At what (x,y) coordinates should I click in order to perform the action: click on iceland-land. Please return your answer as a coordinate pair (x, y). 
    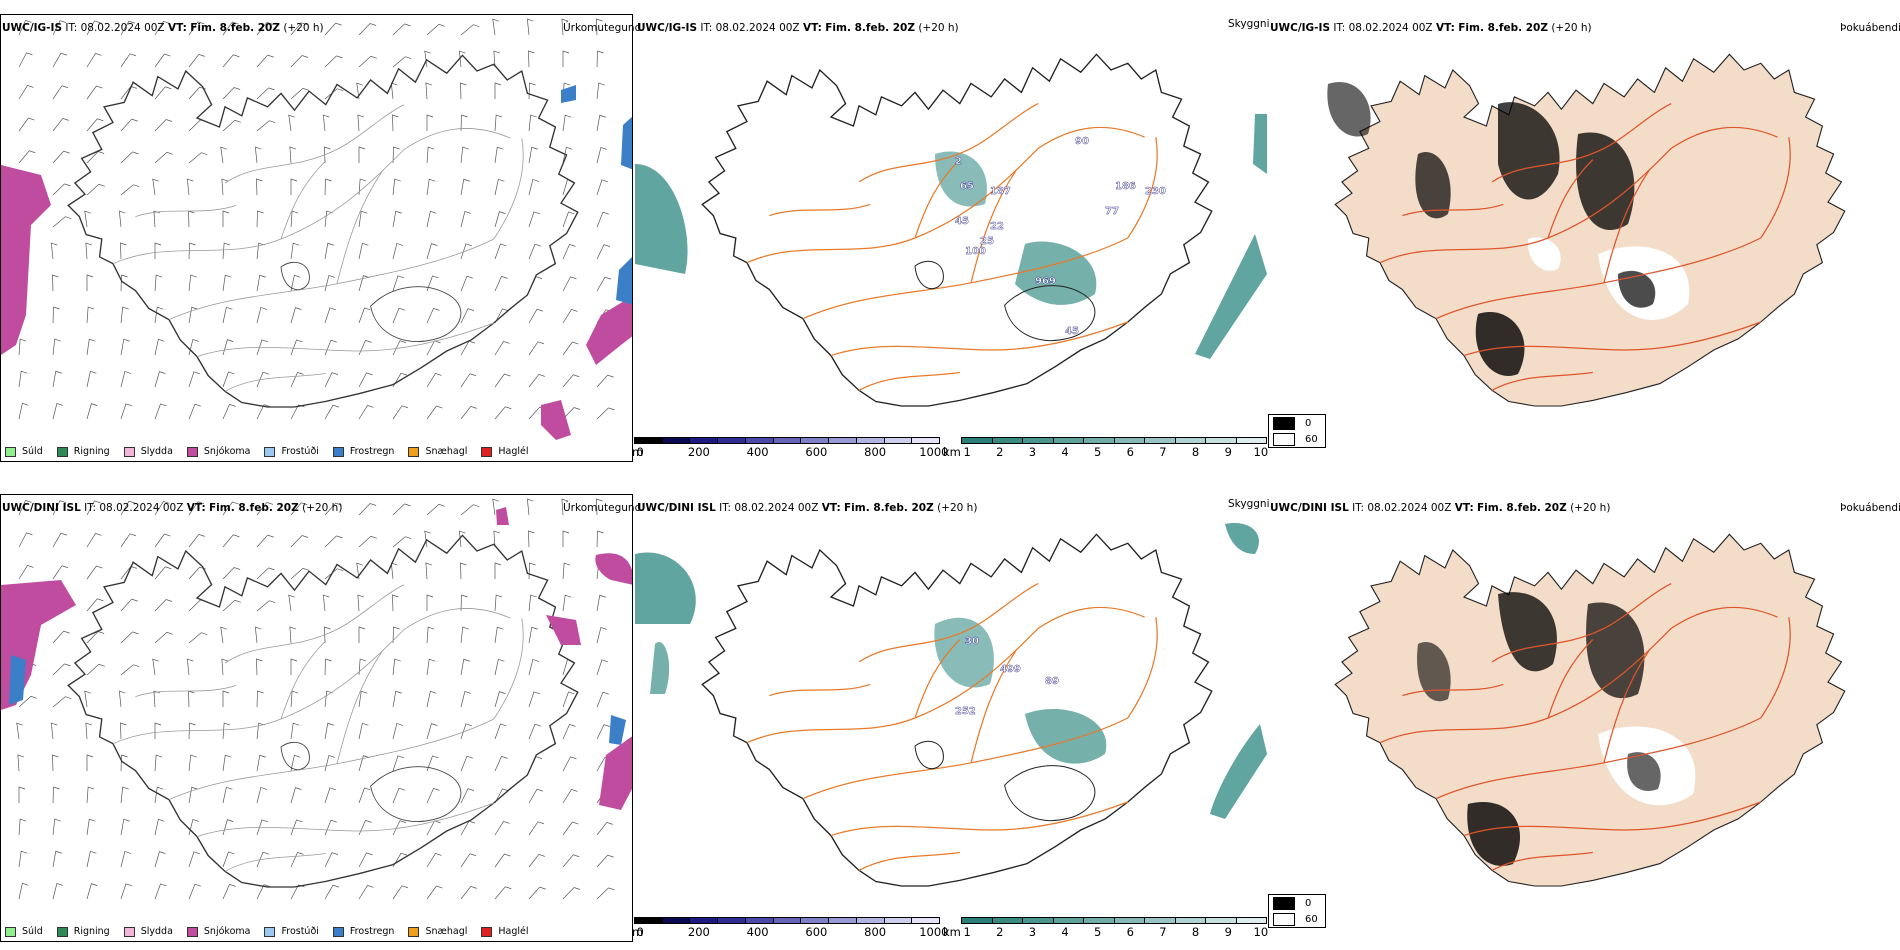
    Looking at the image, I should click on (1590, 710).